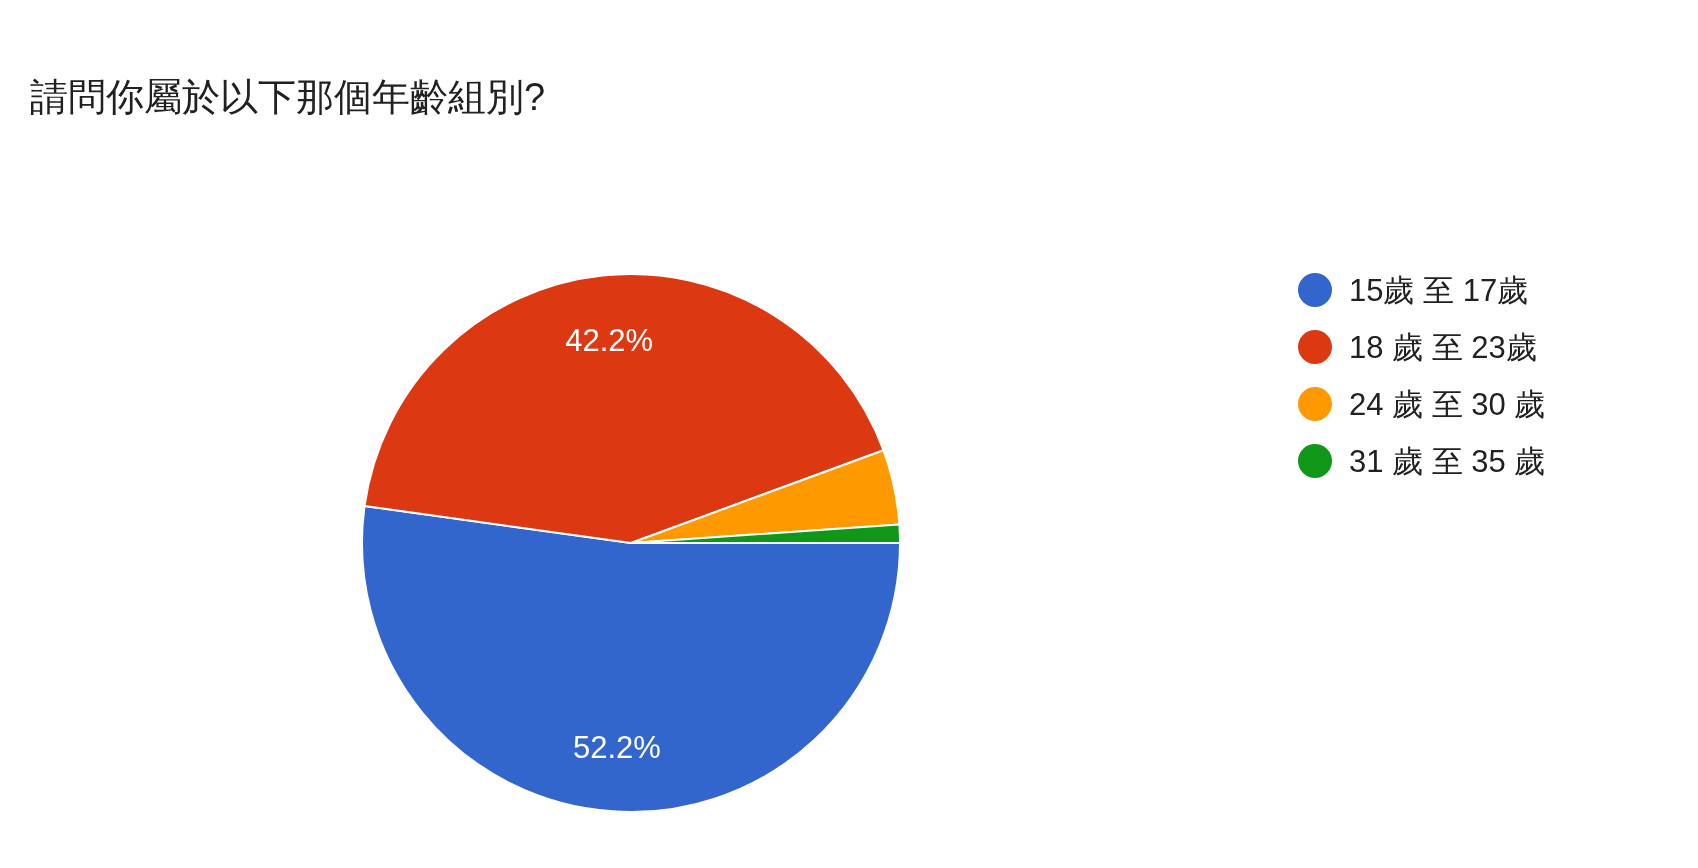 Image resolution: width=1698 pixels, height=868 pixels. I want to click on data-label: 52.2%, so click(616, 747).